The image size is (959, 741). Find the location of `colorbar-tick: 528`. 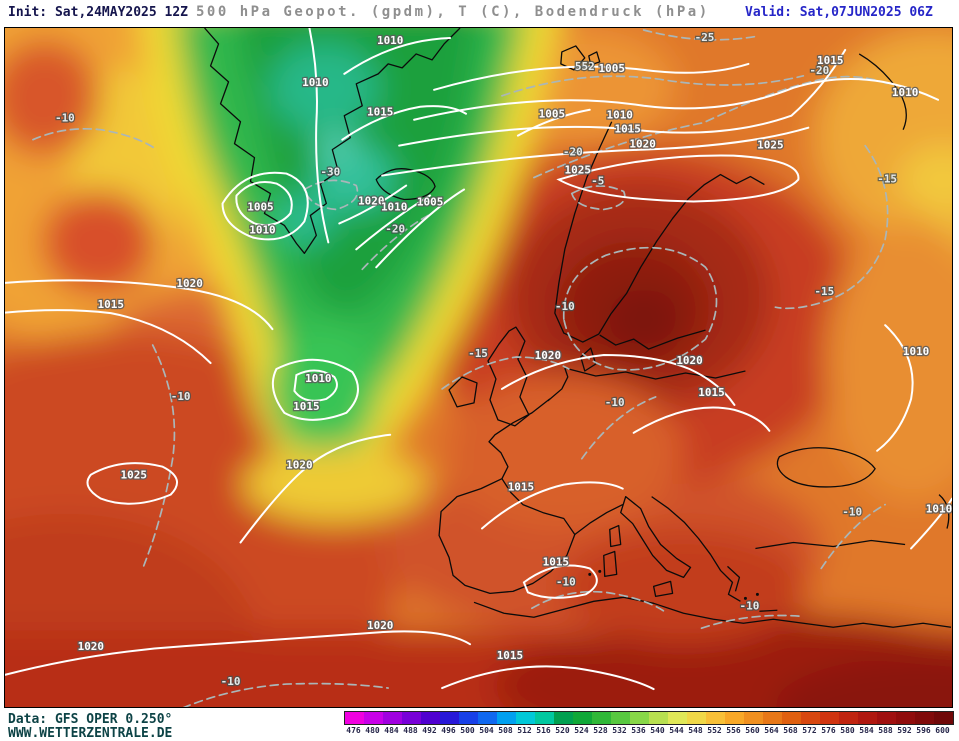

colorbar-tick: 528 is located at coordinates (600, 730).